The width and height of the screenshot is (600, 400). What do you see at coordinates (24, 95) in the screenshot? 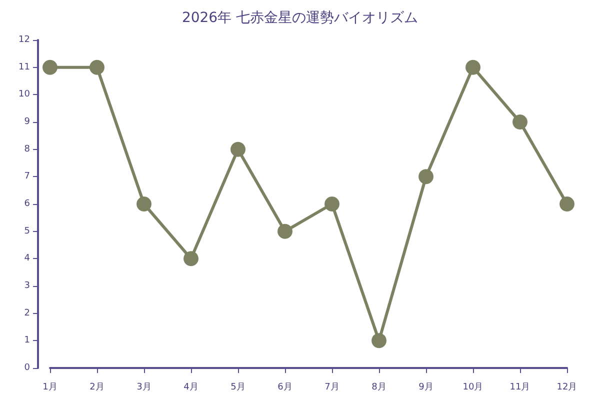
I see `y-tick-label: 10` at bounding box center [24, 95].